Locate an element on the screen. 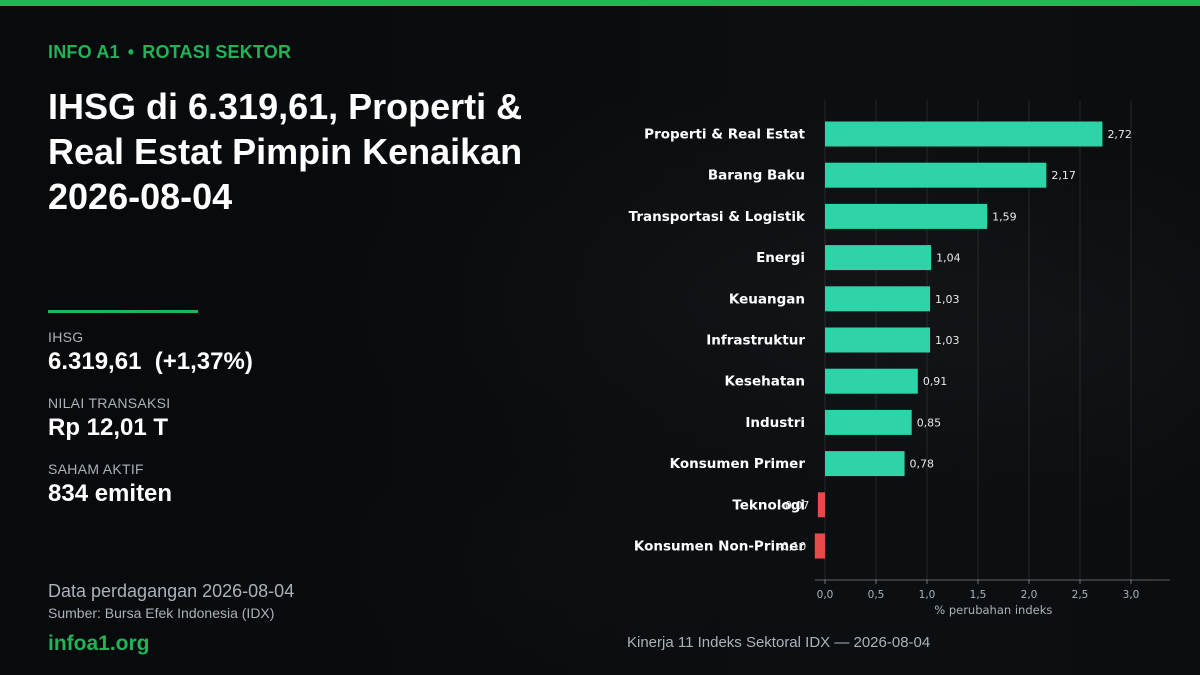  category-label: Energi is located at coordinates (780, 258).